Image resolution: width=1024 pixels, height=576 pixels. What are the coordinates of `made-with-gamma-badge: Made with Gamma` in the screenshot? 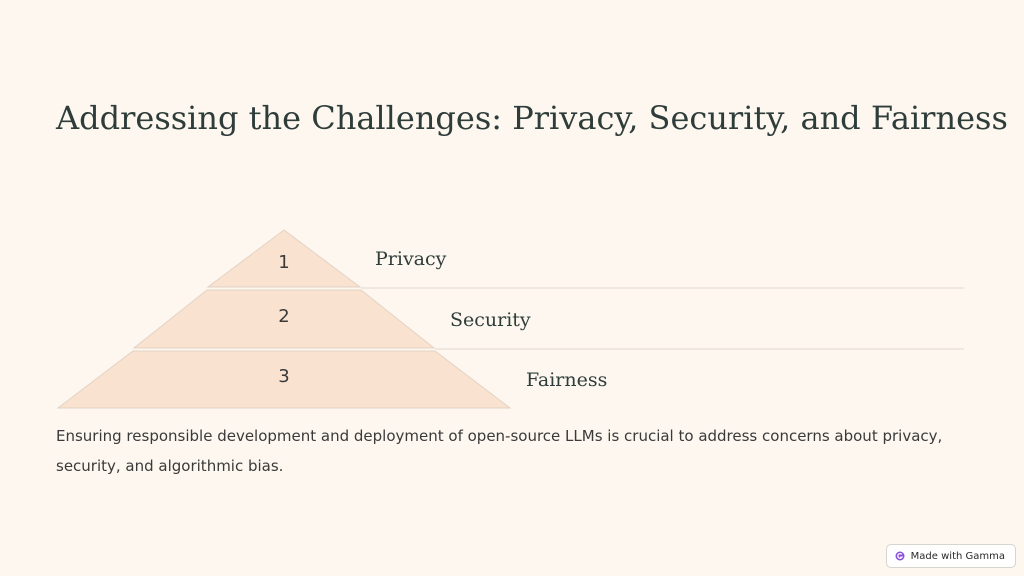 It's located at (950, 556).